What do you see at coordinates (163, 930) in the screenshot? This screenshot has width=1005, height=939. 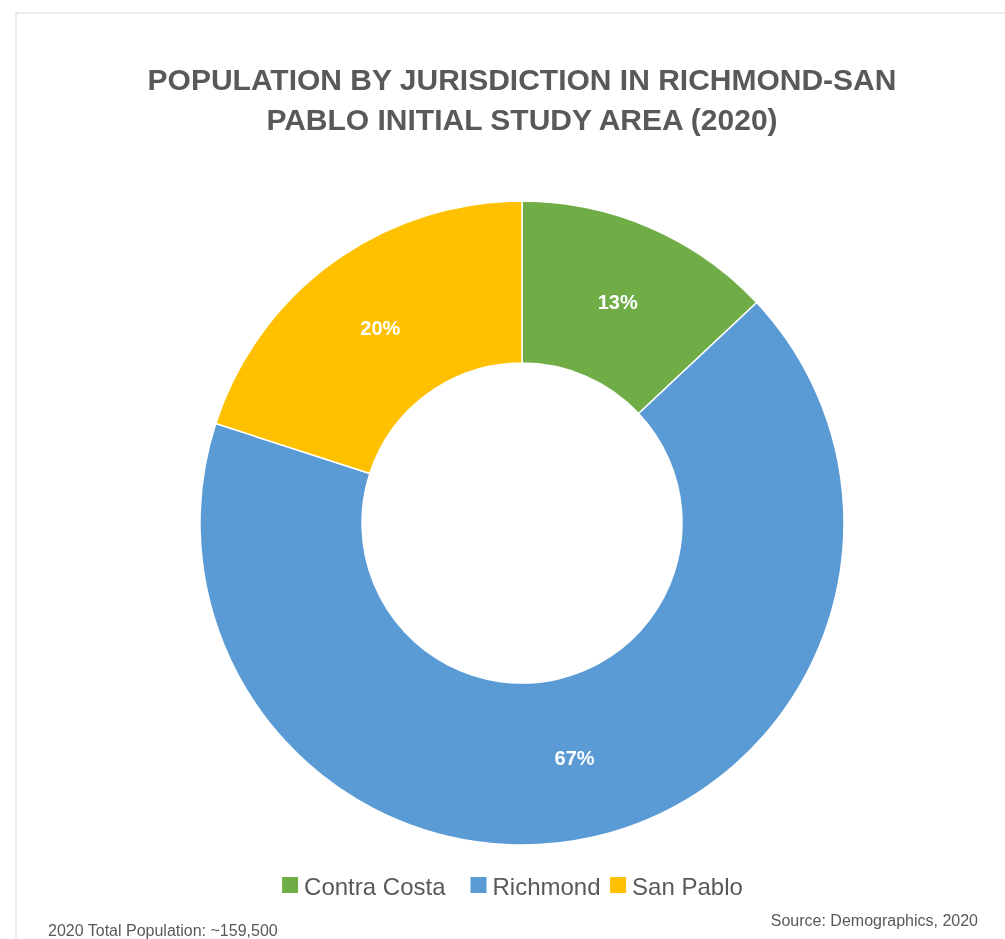 I see `text: 2020 Total Population: ~159,500` at bounding box center [163, 930].